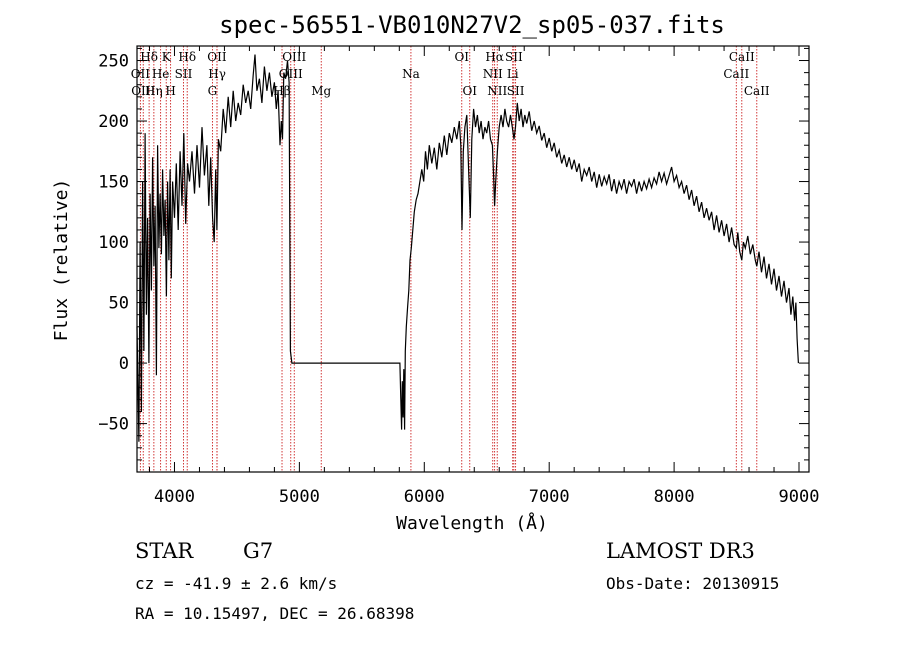  What do you see at coordinates (174, 497) in the screenshot?
I see `x-tick-label: 4000` at bounding box center [174, 497].